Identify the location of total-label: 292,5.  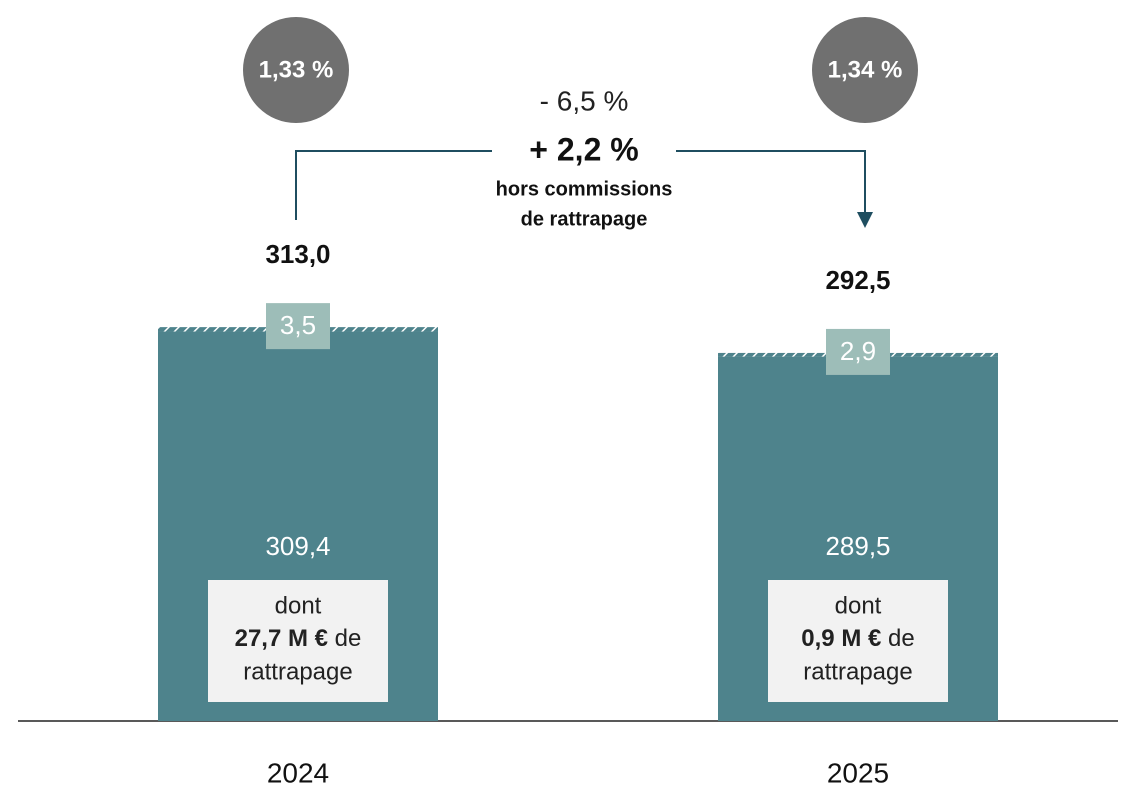
(857, 280).